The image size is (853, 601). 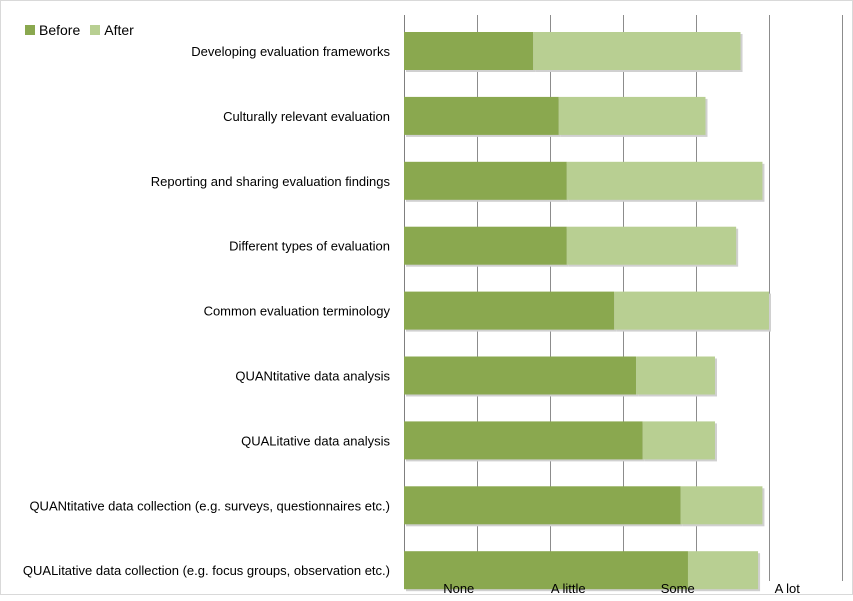 I want to click on legend-swatch-after, so click(x=95, y=30).